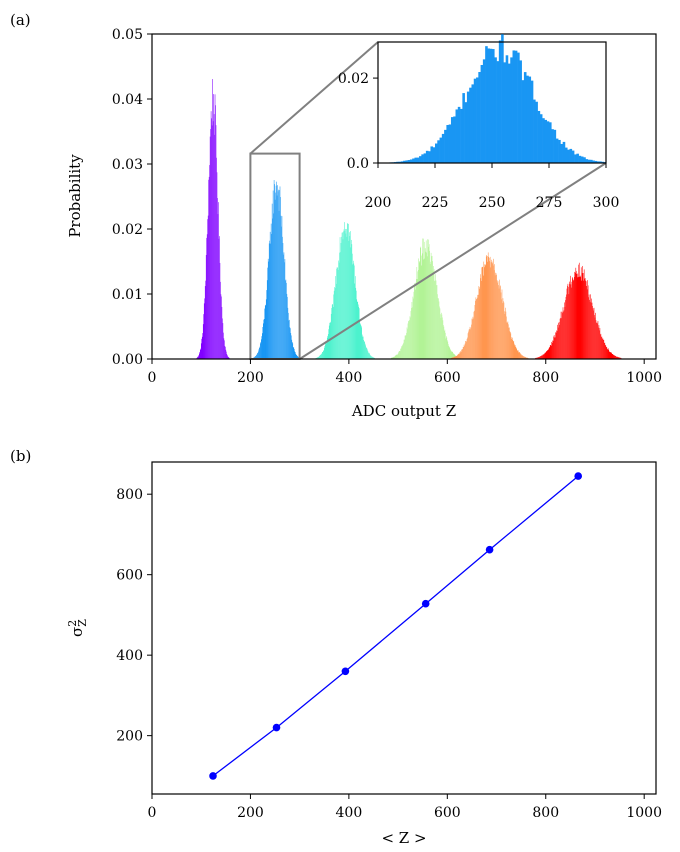  Describe the element at coordinates (127, 360) in the screenshot. I see `y-tick-label: 0.00` at that location.